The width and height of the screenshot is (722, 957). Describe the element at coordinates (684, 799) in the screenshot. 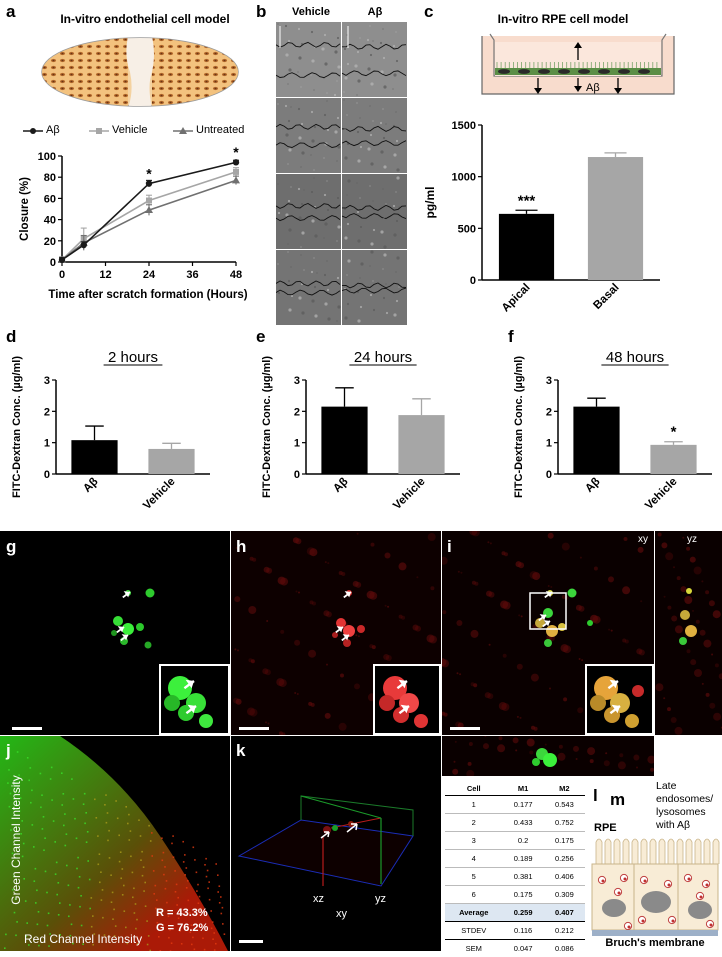

I see `note-line-2: endosomes/` at that location.